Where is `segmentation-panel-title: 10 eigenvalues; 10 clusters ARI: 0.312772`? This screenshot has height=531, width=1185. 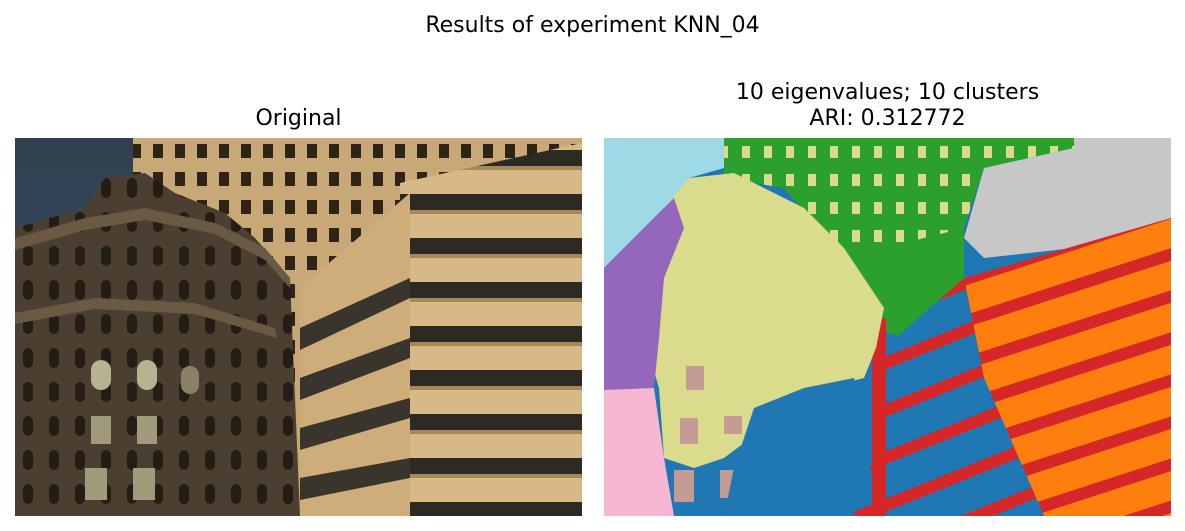 segmentation-panel-title: 10 eigenvalues; 10 clusters ARI: 0.312772 is located at coordinates (887, 106).